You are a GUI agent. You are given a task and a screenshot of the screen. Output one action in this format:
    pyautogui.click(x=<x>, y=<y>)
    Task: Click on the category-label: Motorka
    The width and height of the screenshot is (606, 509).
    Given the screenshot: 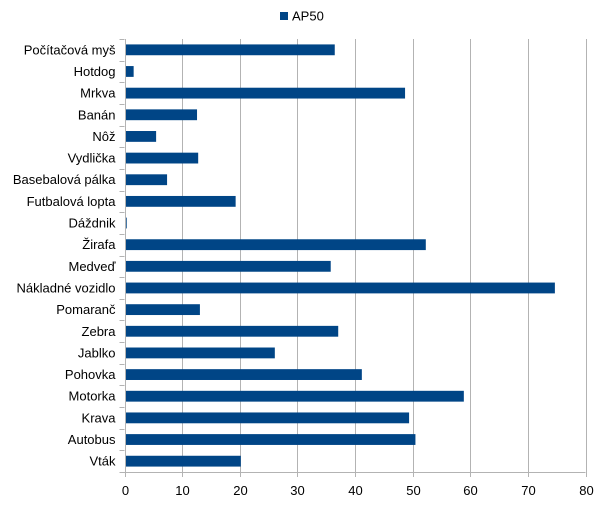 What is the action you would take?
    pyautogui.click(x=93, y=396)
    